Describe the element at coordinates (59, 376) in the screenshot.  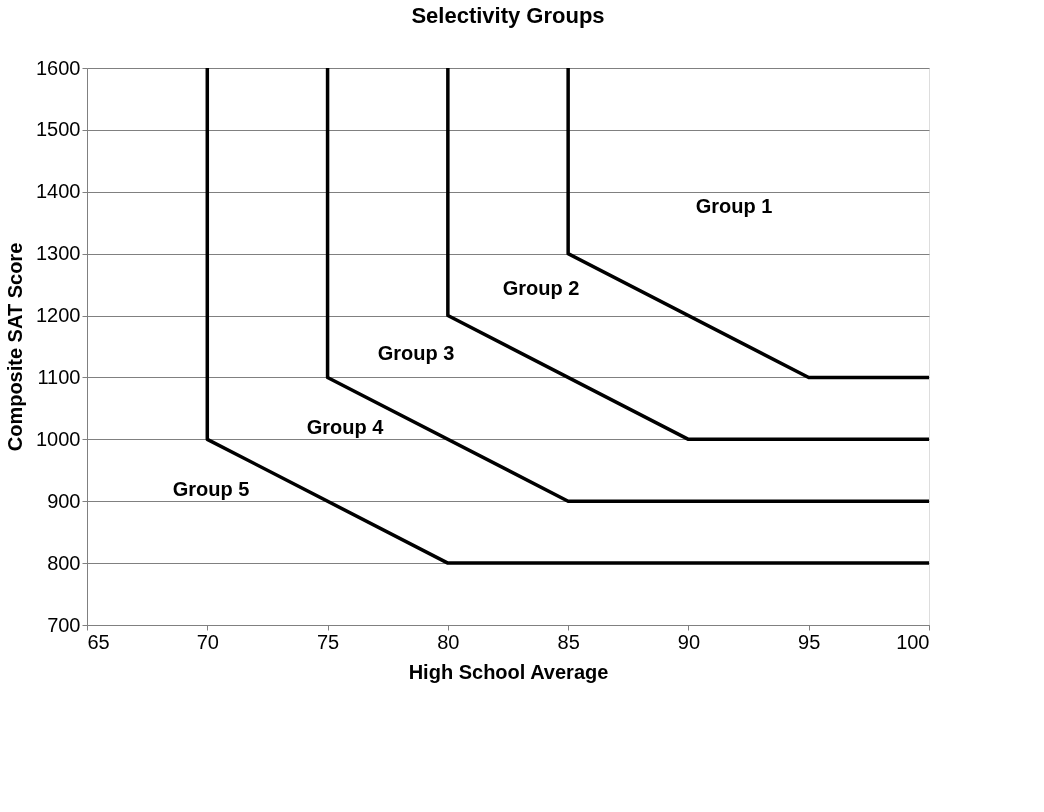
I see `y-tick-label: 1100` at that location.